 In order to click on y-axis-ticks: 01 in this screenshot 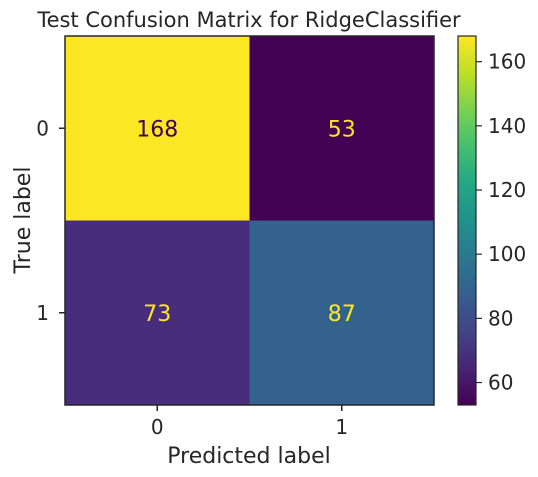, I will do `click(50, 220)`.